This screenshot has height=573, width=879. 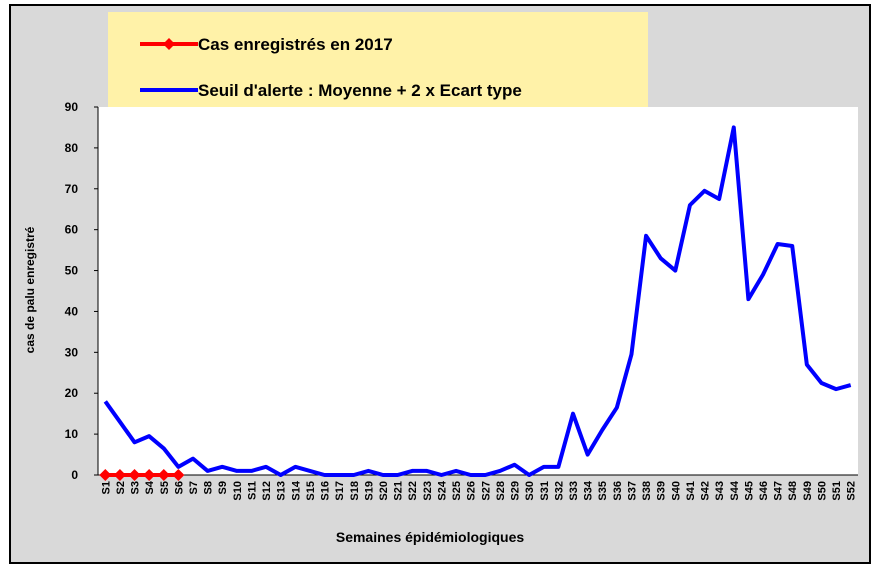 I want to click on x-tick-label: S19, so click(x=369, y=491).